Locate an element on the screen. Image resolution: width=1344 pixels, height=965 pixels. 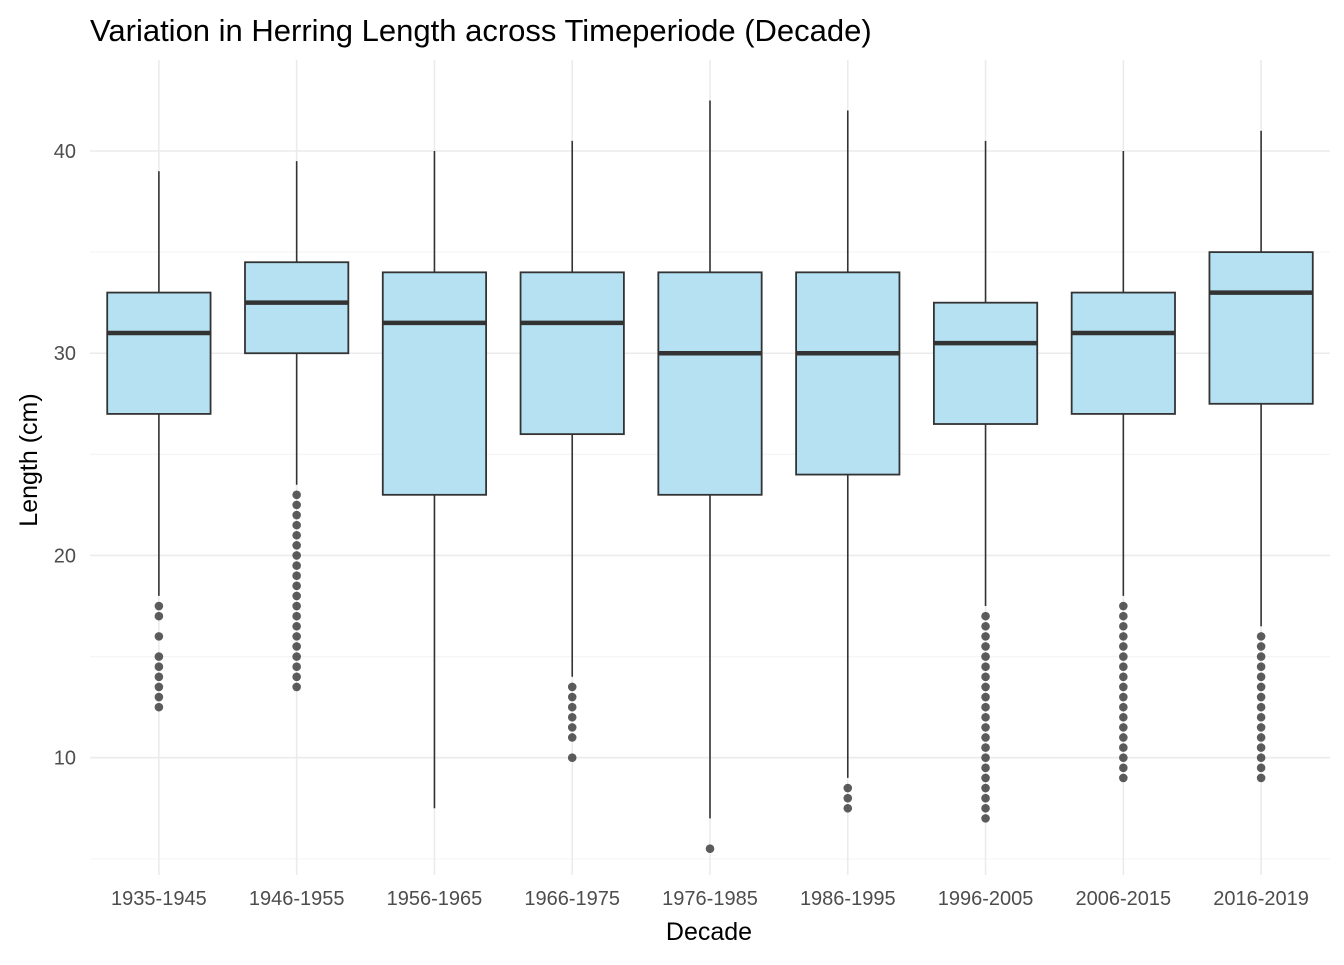
box-2006-2015 is located at coordinates (1123, 467).